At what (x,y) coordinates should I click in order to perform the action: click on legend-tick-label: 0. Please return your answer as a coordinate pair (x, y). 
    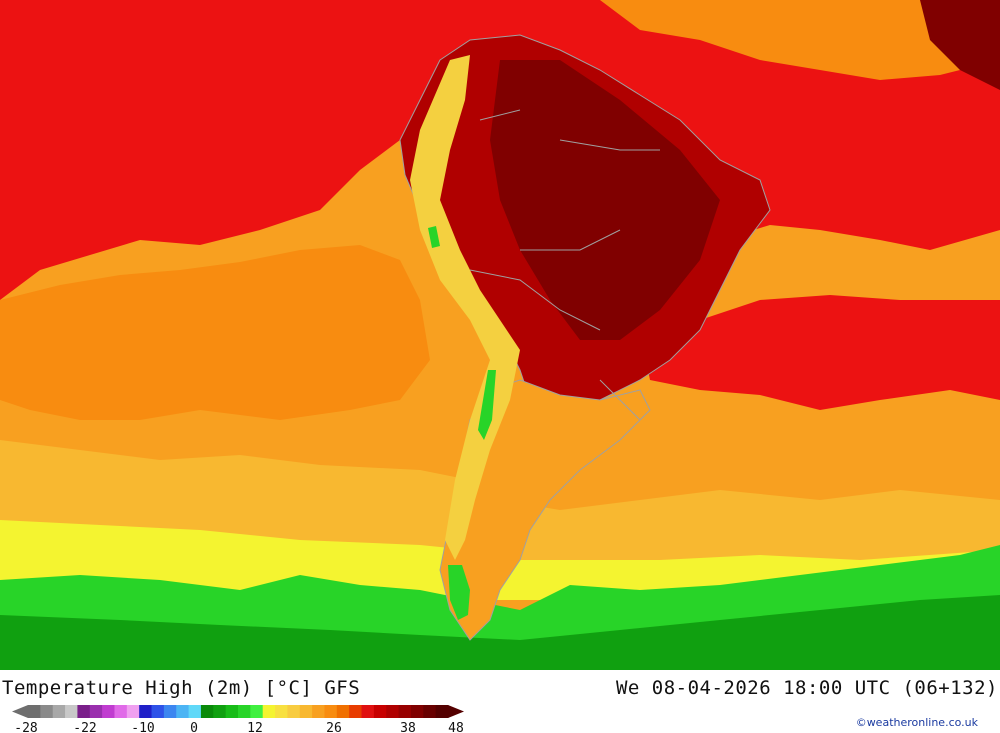
    Looking at the image, I should click on (194, 727).